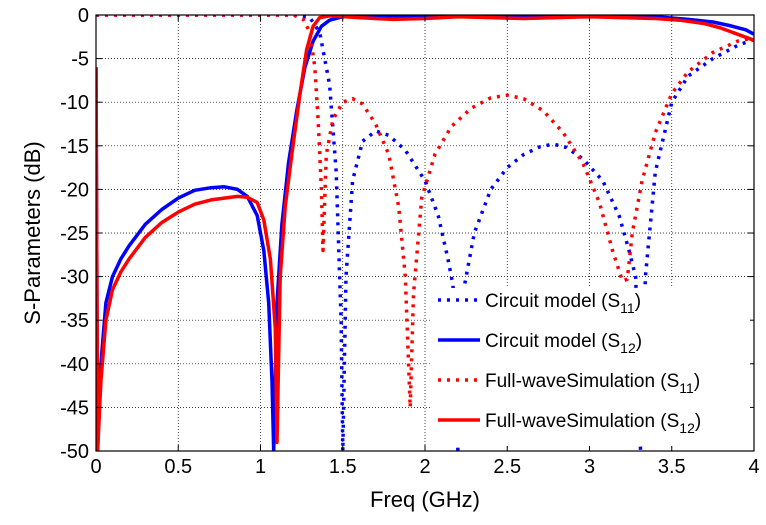 Image resolution: width=766 pixels, height=525 pixels. Describe the element at coordinates (83, 16) in the screenshot. I see `y-tick-label: 0` at that location.